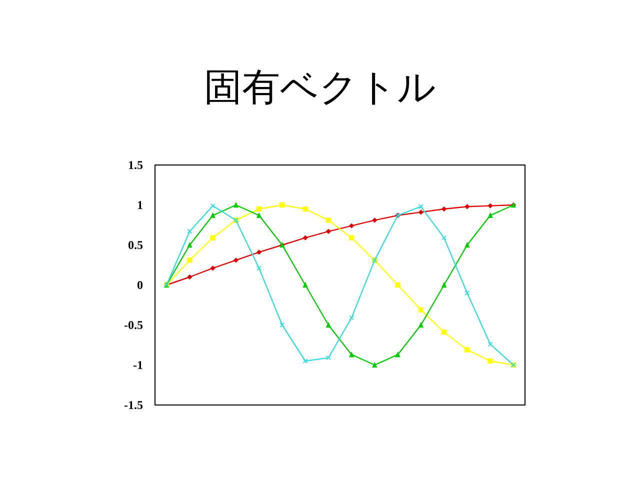 The image size is (640, 480). I want to click on y-tick-label: 1.5, so click(135, 165).